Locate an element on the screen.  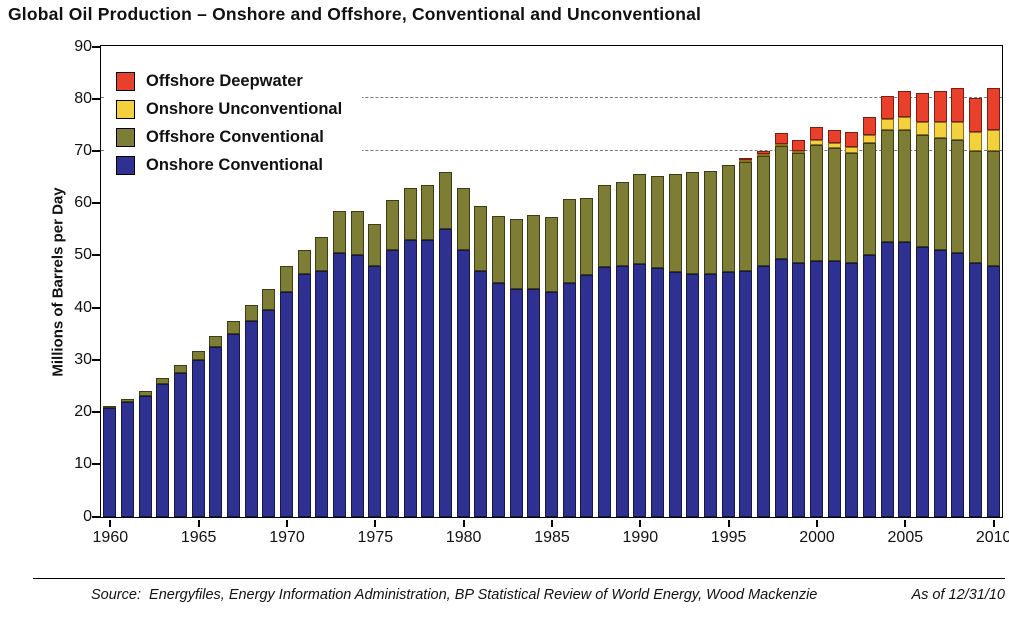
bar-1970 is located at coordinates (286, 391).